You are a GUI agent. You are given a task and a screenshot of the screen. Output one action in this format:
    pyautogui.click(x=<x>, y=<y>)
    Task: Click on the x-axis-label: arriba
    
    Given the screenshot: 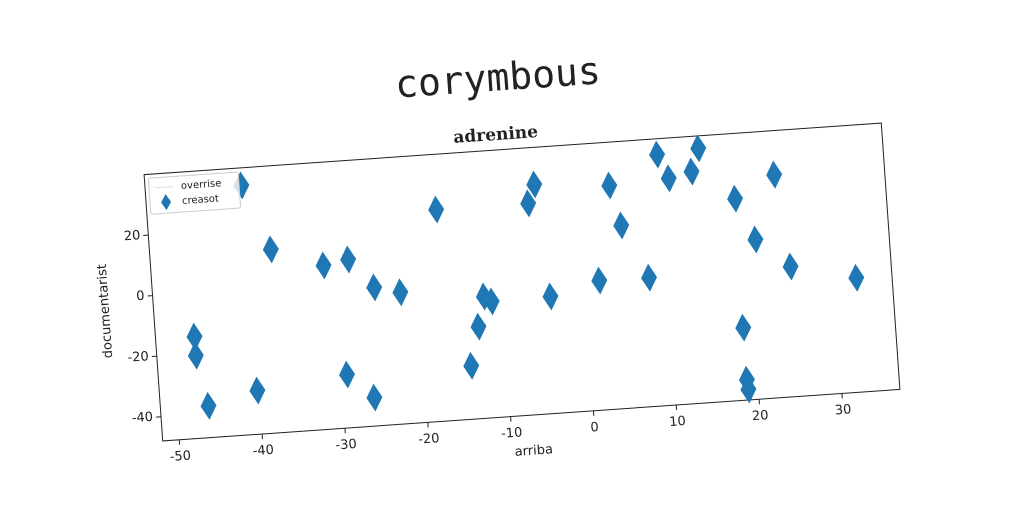 What is the action you would take?
    pyautogui.click(x=533, y=451)
    